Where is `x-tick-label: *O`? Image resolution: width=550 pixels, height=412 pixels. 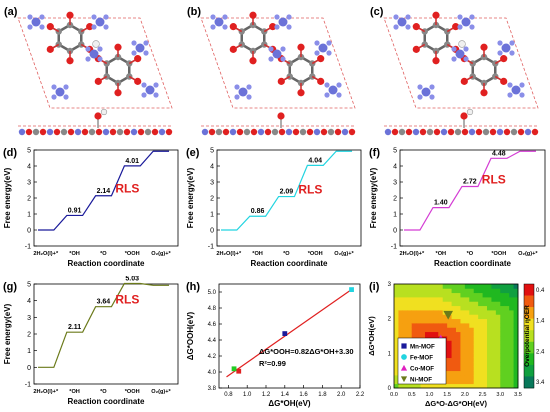 x-tick-label: *O is located at coordinates (103, 392).